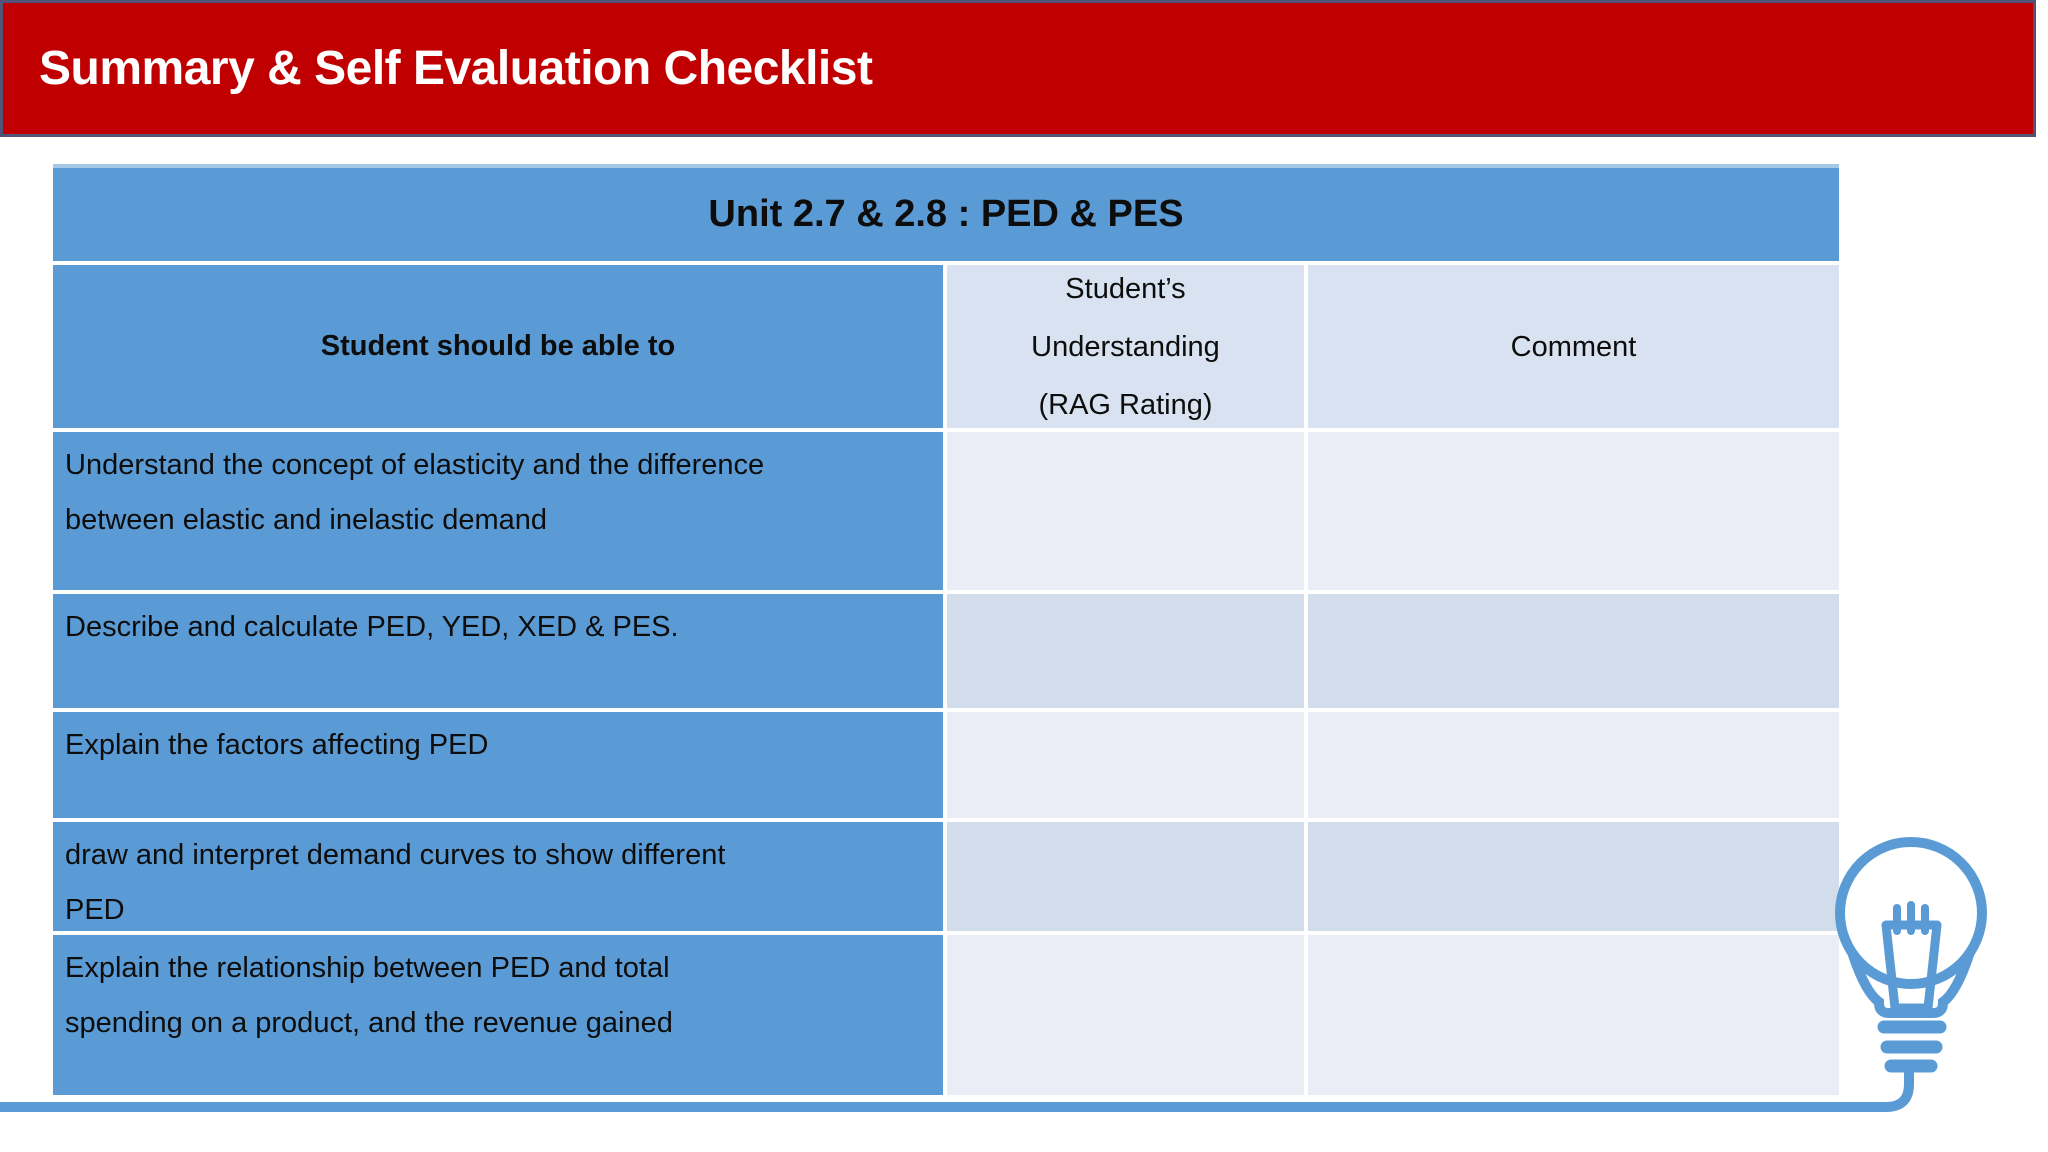 This screenshot has width=2048, height=1152. Describe the element at coordinates (946, 214) in the screenshot. I see `table-title: Unit 2.7 & 2.8 : PED & PES` at that location.